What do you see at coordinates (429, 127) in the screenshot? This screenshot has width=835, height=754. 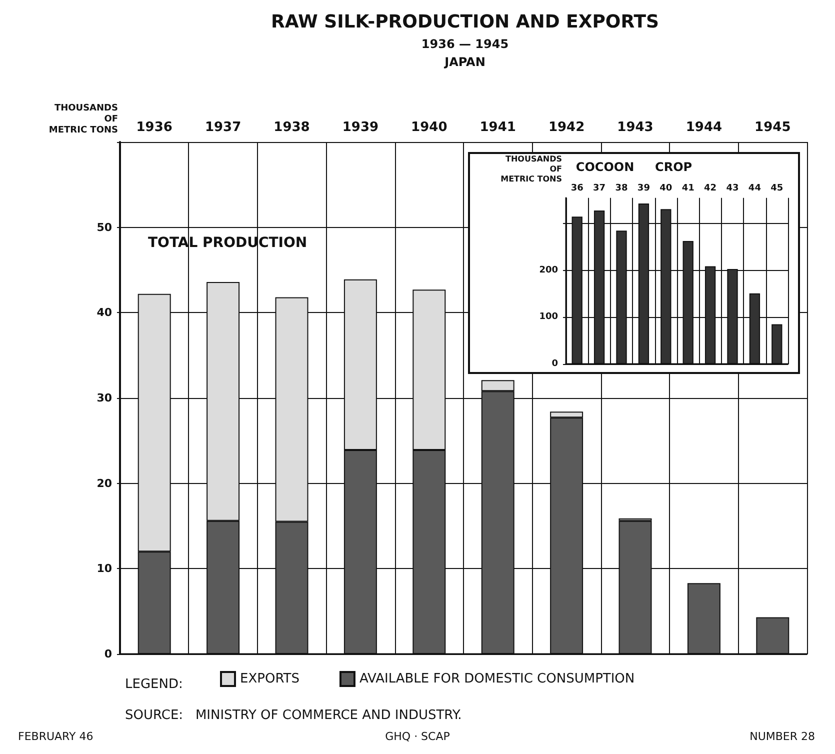 I see `x-tick-label: 1940` at bounding box center [429, 127].